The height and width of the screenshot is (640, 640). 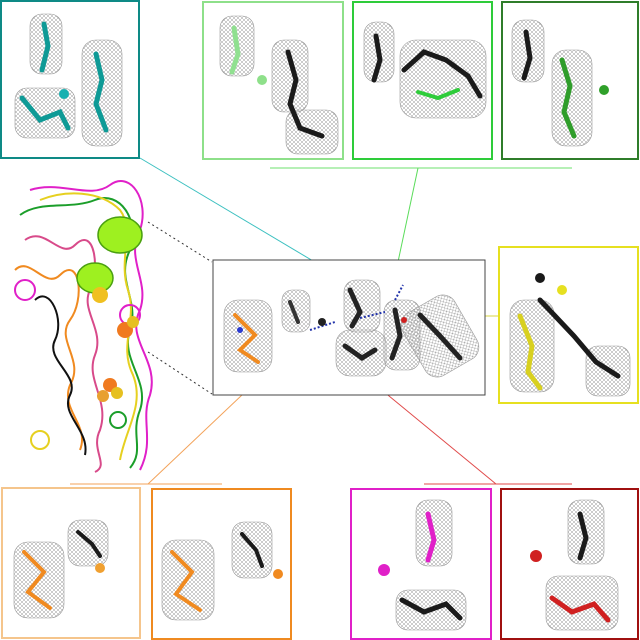 I want to click on panel-light-orange, so click(x=71, y=563).